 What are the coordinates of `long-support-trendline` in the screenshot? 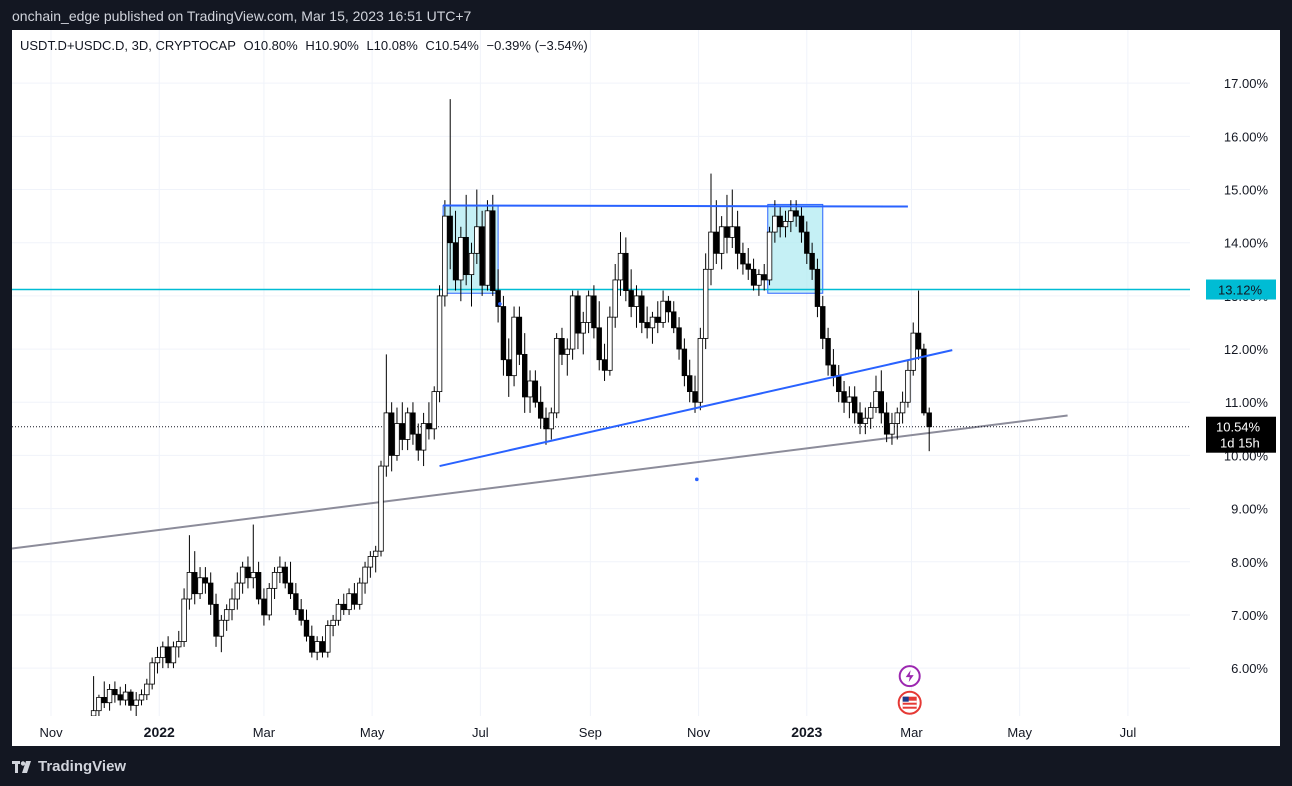 It's located at (540, 482).